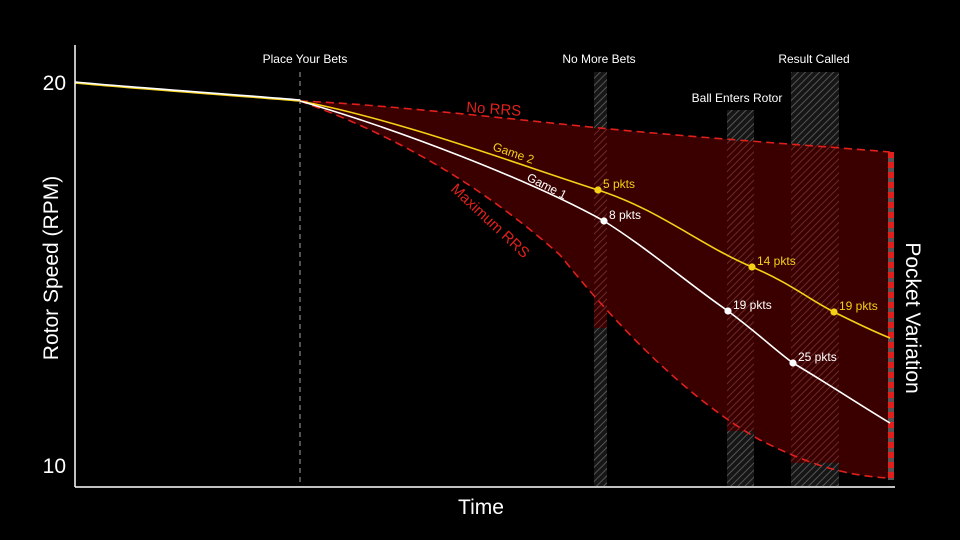 The height and width of the screenshot is (540, 960). Describe the element at coordinates (740, 286) in the screenshot. I see `ball-enters-rotor-band-red` at that location.